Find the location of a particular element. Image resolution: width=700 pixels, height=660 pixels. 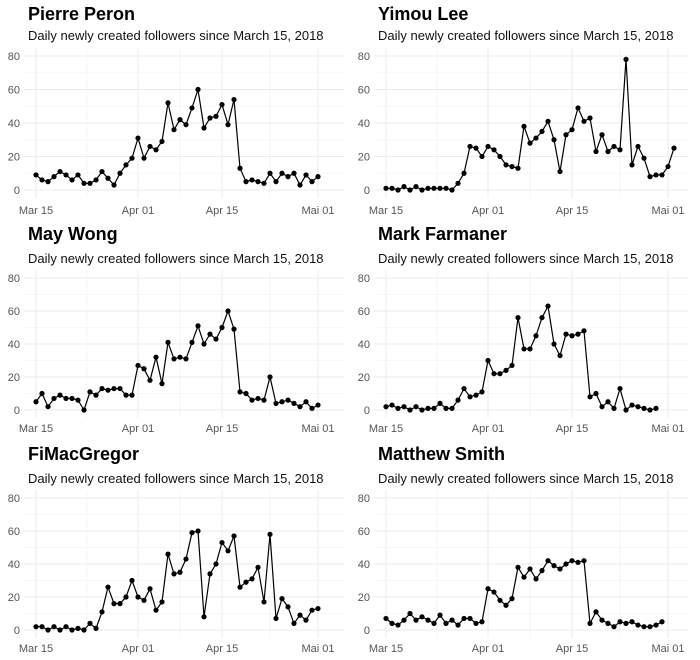

x-tick-label: Mar 15 is located at coordinates (386, 211).